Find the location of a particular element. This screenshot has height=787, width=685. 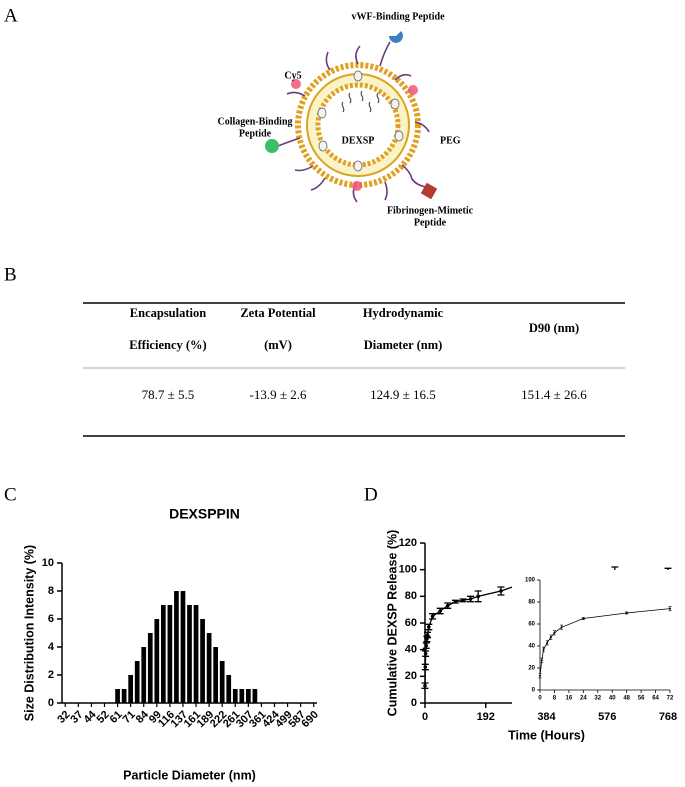

x-tick-label: 16 is located at coordinates (569, 699).